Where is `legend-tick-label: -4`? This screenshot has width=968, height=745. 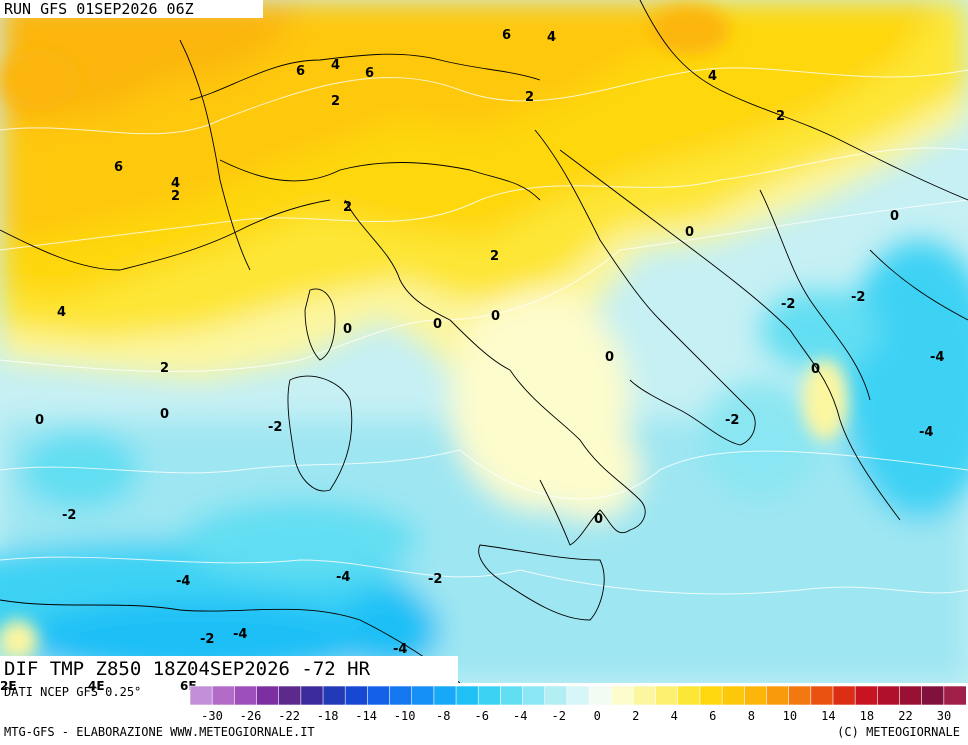
legend-tick-label: -4 is located at coordinates (520, 716).